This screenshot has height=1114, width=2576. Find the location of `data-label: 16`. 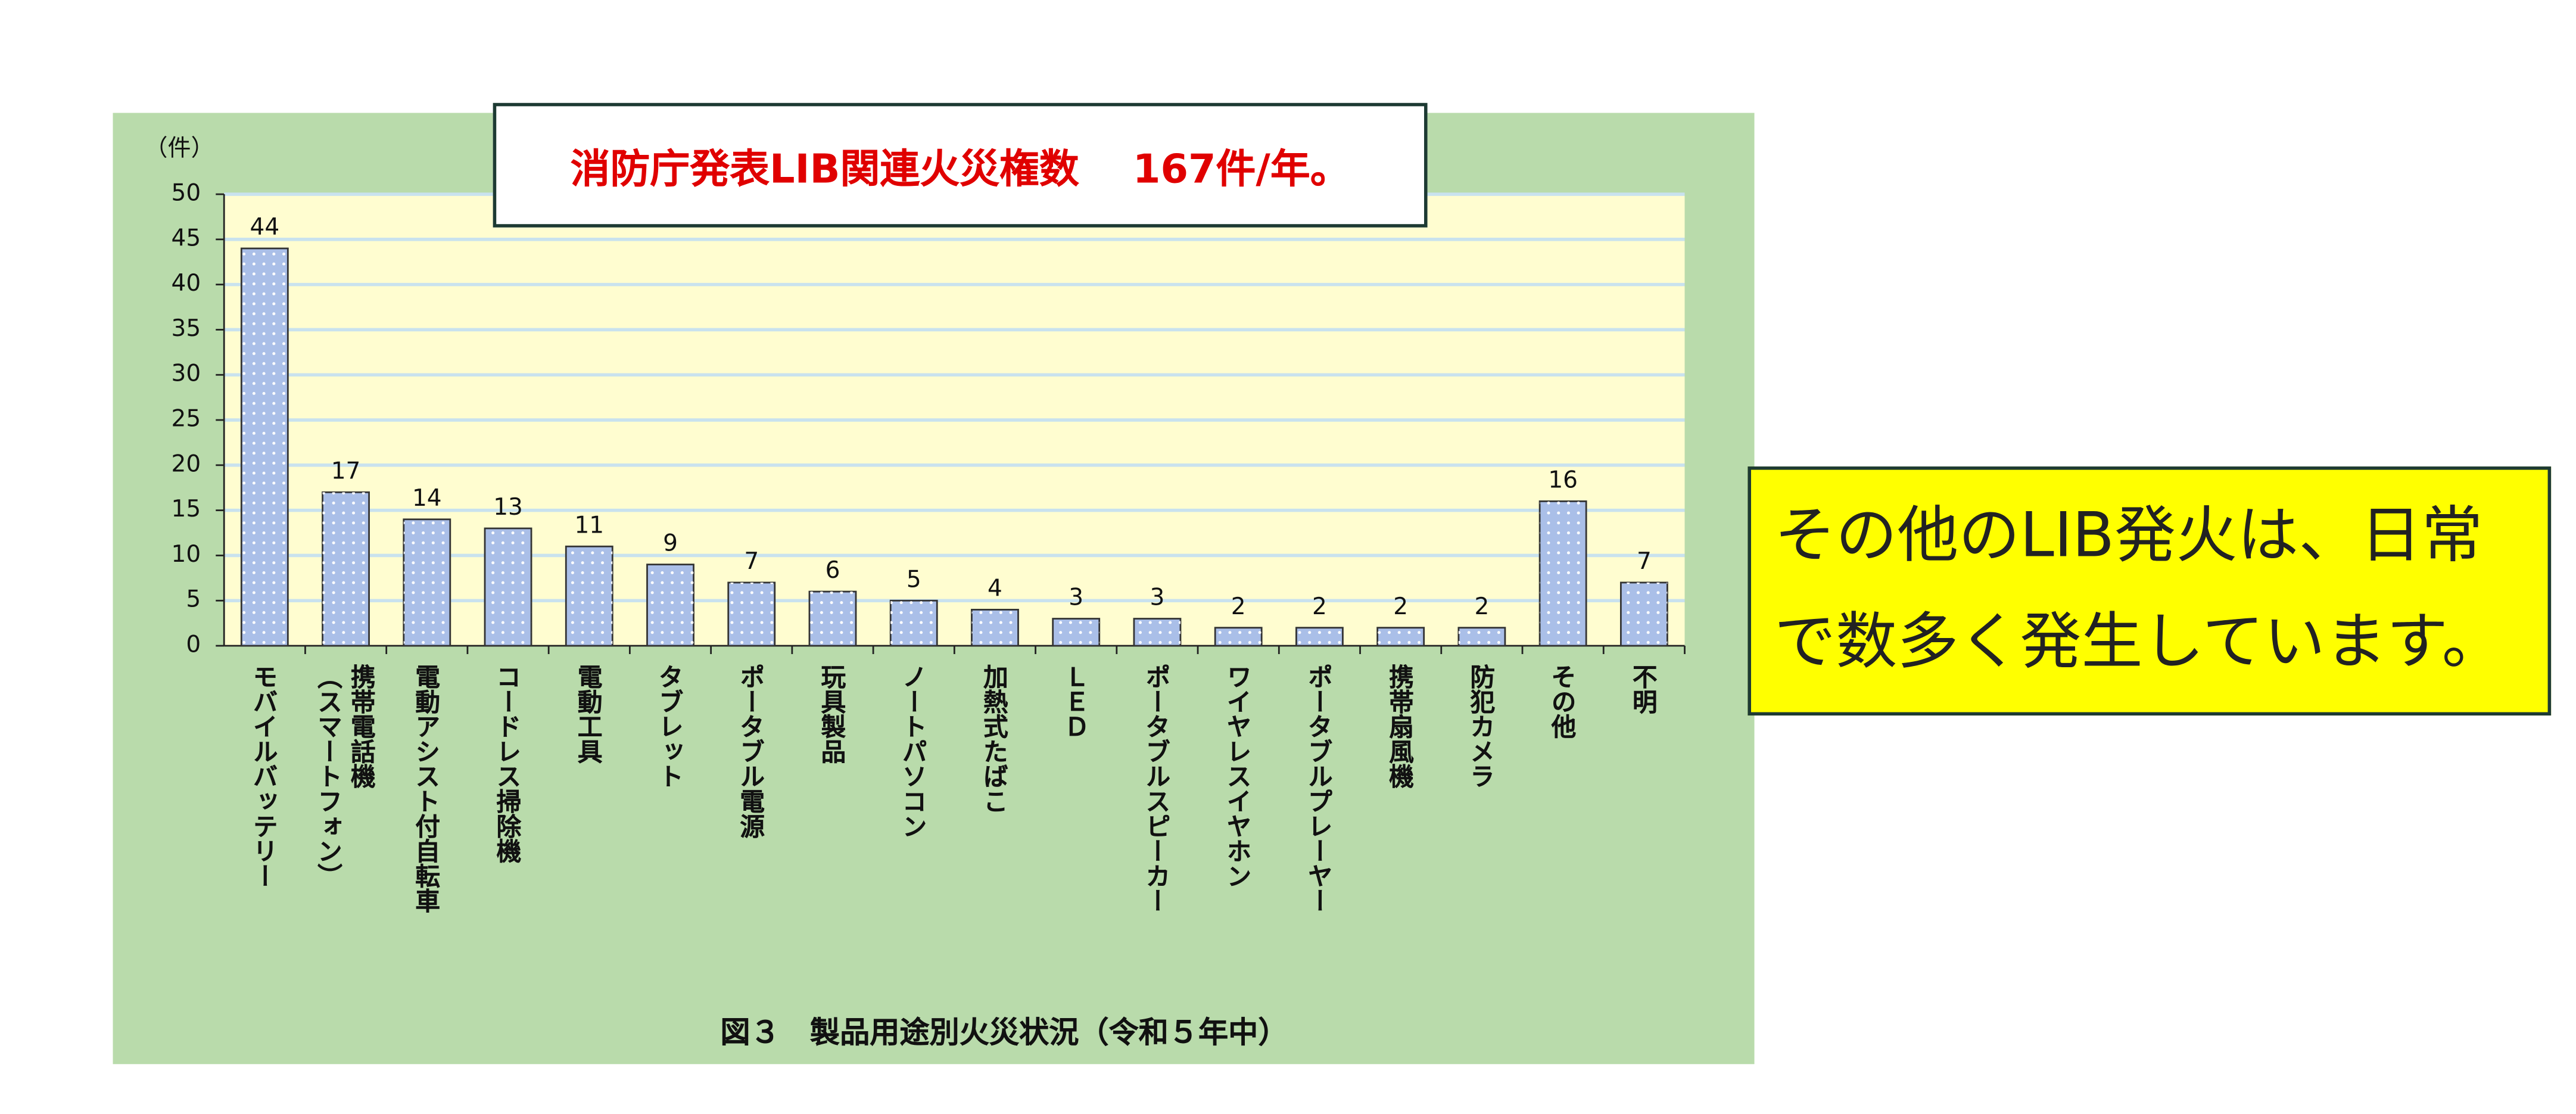

data-label: 16 is located at coordinates (1563, 480).